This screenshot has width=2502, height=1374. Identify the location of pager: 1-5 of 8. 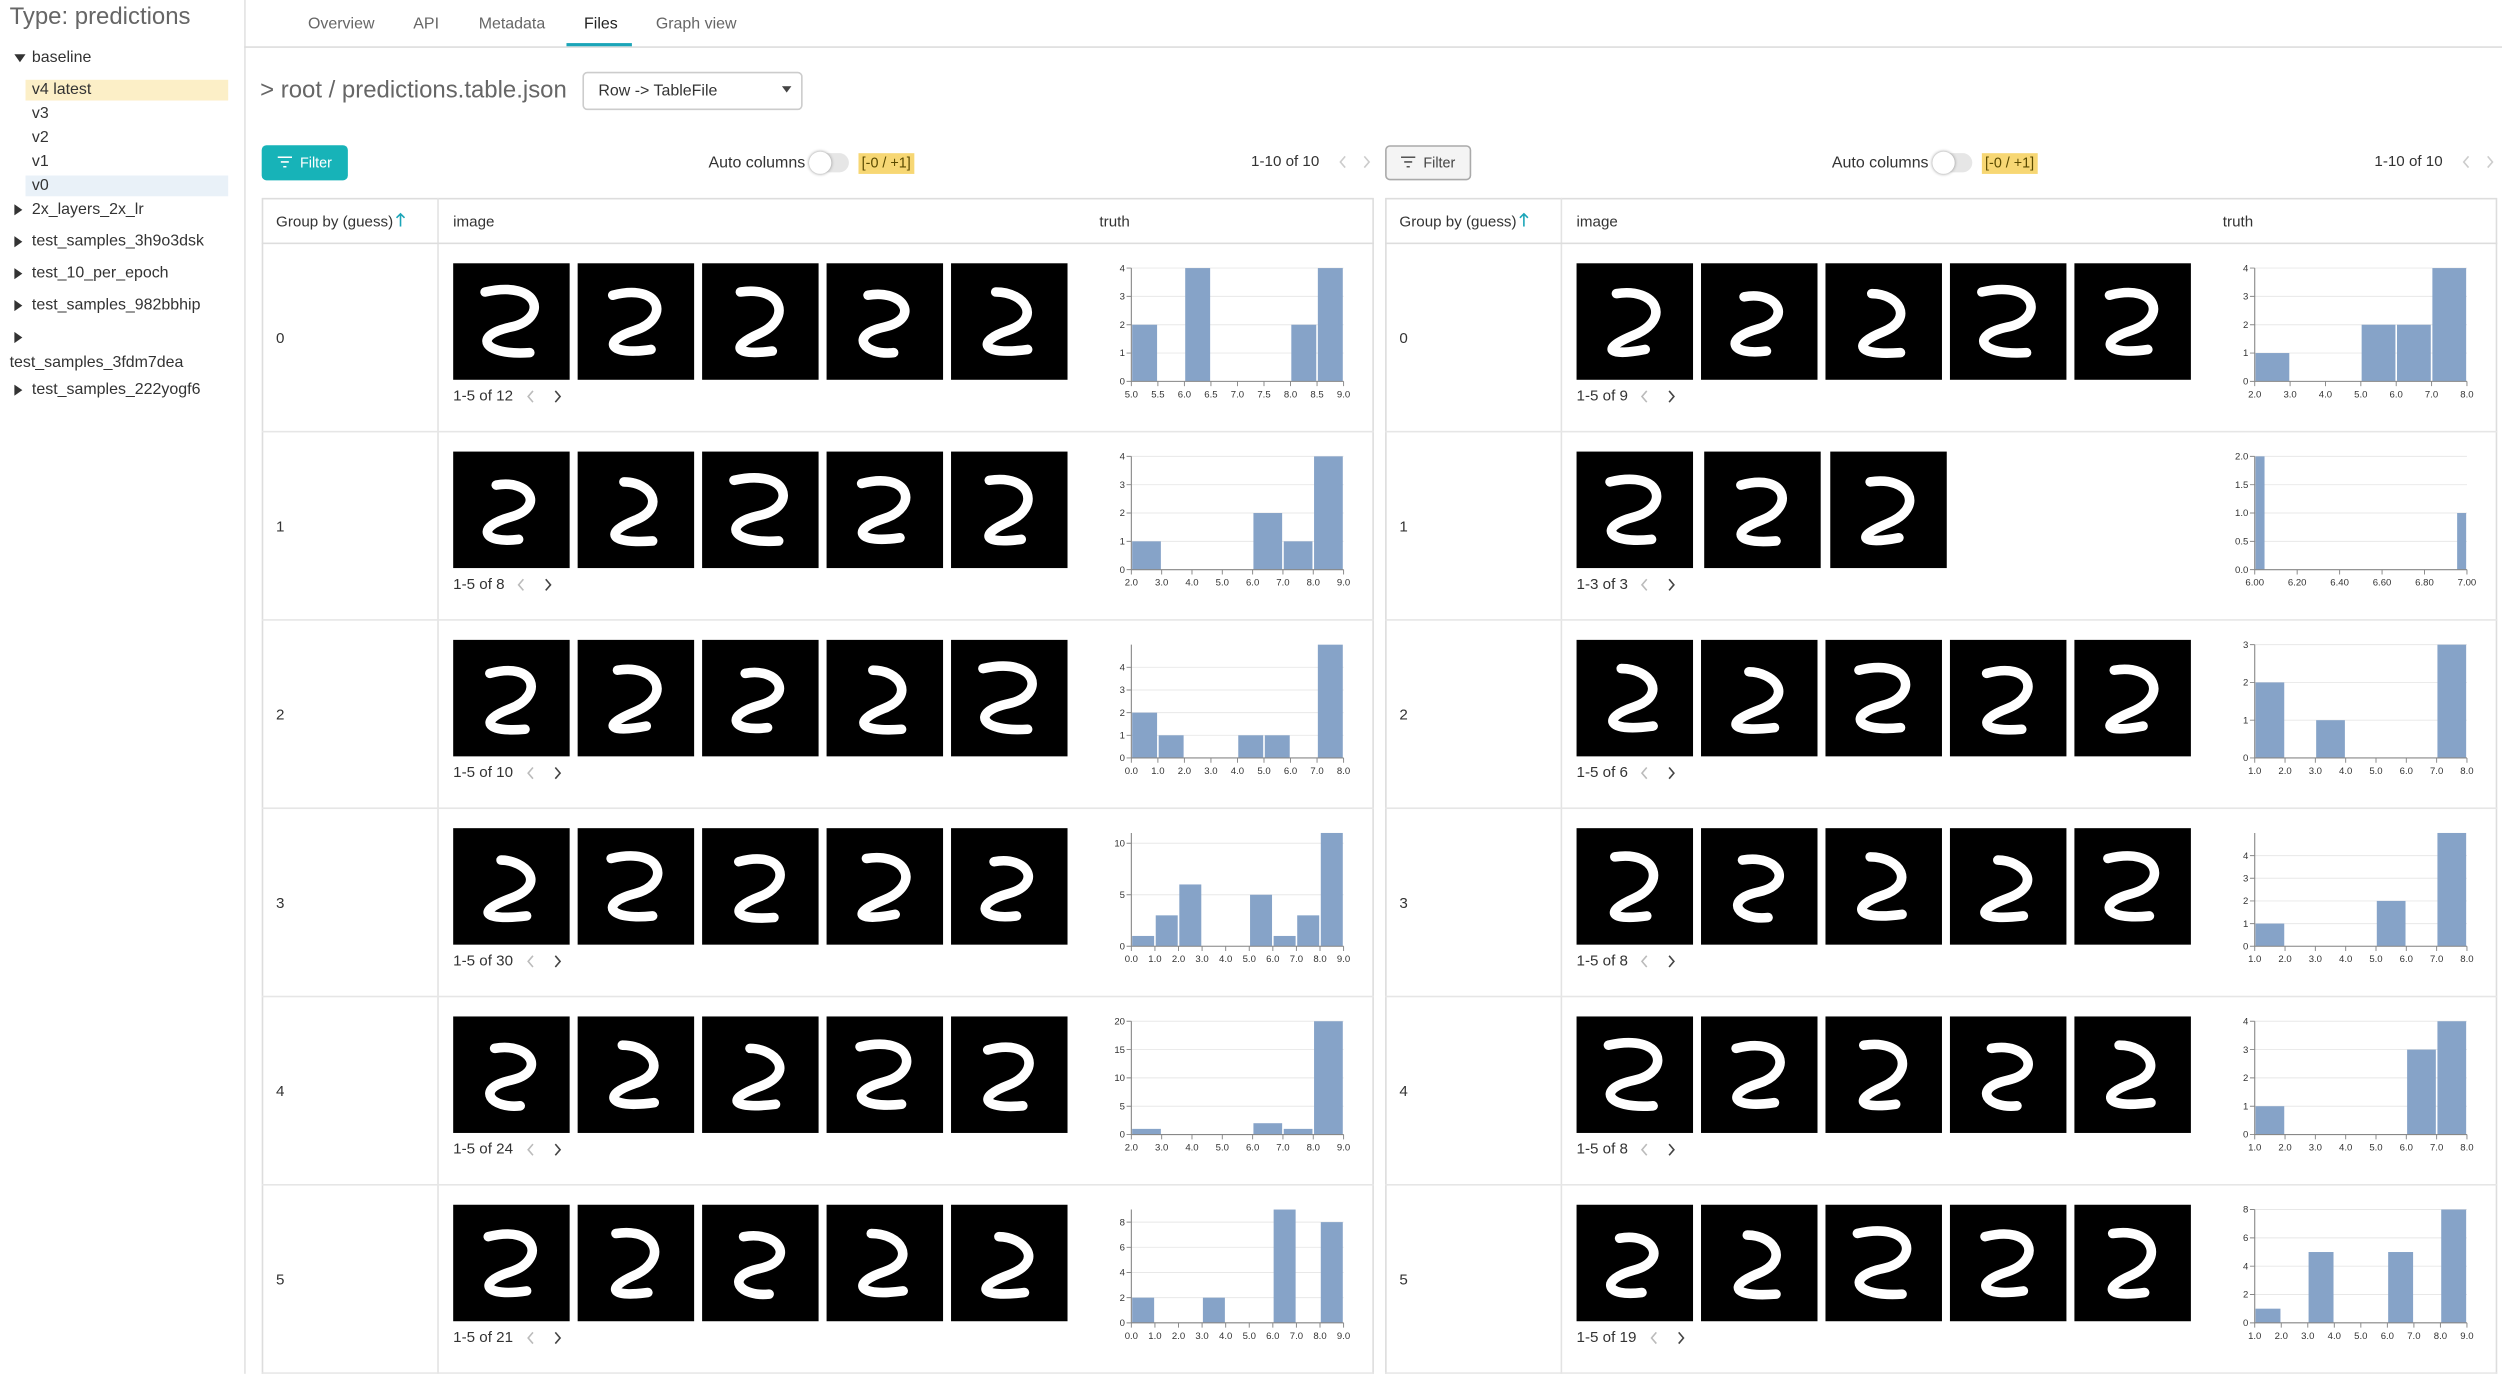
(1626, 961).